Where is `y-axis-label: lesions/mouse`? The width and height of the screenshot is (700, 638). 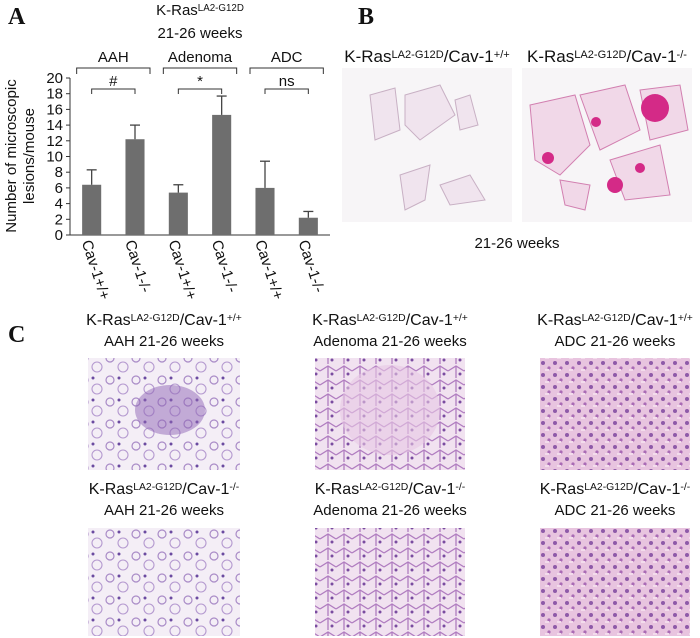
y-axis-label: lesions/mouse is located at coordinates (29, 156).